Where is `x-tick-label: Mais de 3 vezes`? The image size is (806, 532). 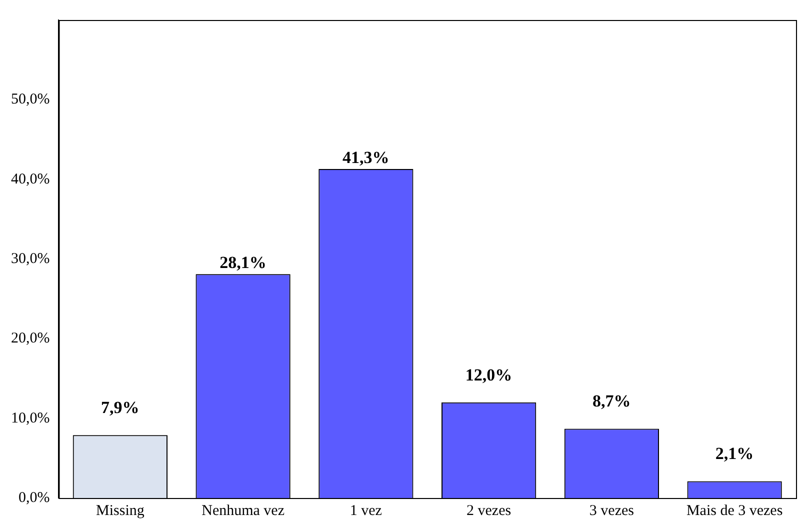 x-tick-label: Mais de 3 vezes is located at coordinates (734, 510).